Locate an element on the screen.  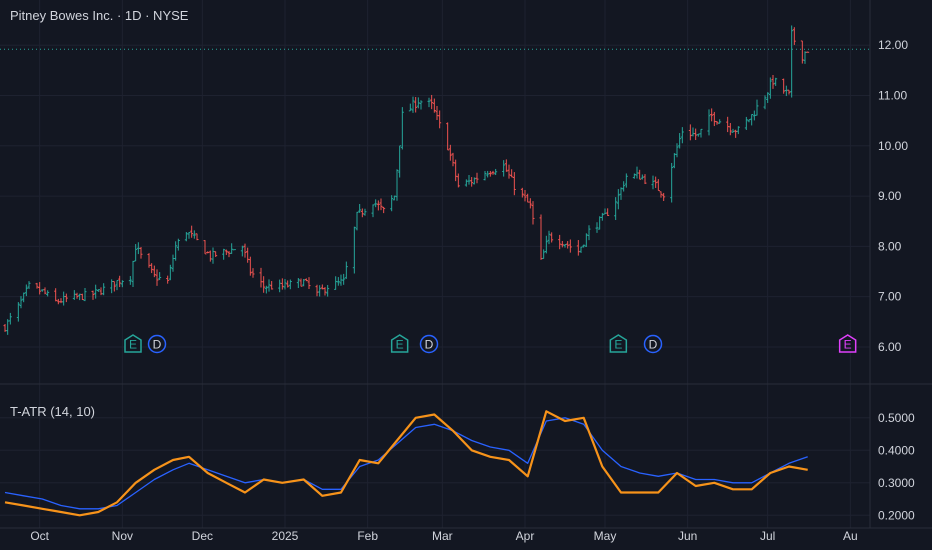
indicator-title: T-ATR (14, 10) is located at coordinates (53, 411).